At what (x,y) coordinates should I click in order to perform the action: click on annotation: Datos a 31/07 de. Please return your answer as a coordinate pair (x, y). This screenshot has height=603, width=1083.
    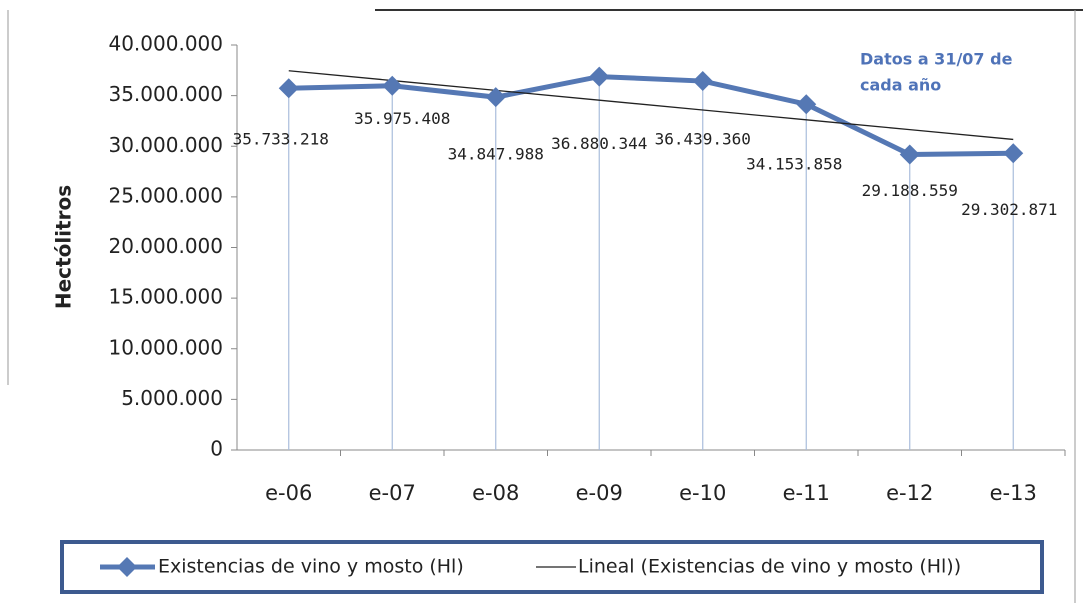
    Looking at the image, I should click on (936, 59).